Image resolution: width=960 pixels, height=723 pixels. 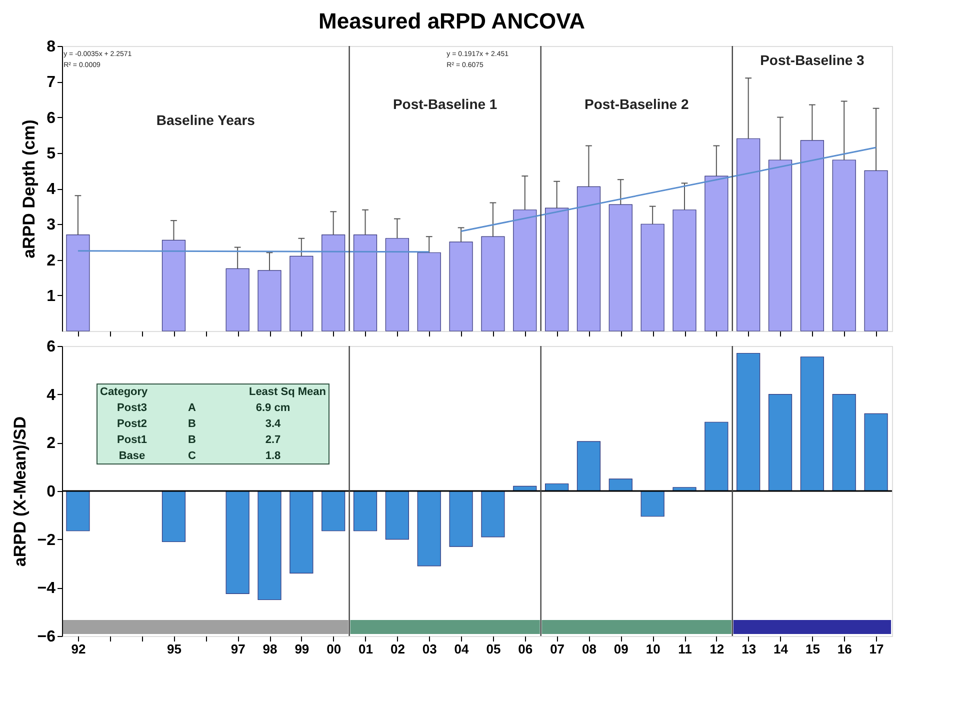 I want to click on x-tick-label: 92, so click(x=78, y=649).